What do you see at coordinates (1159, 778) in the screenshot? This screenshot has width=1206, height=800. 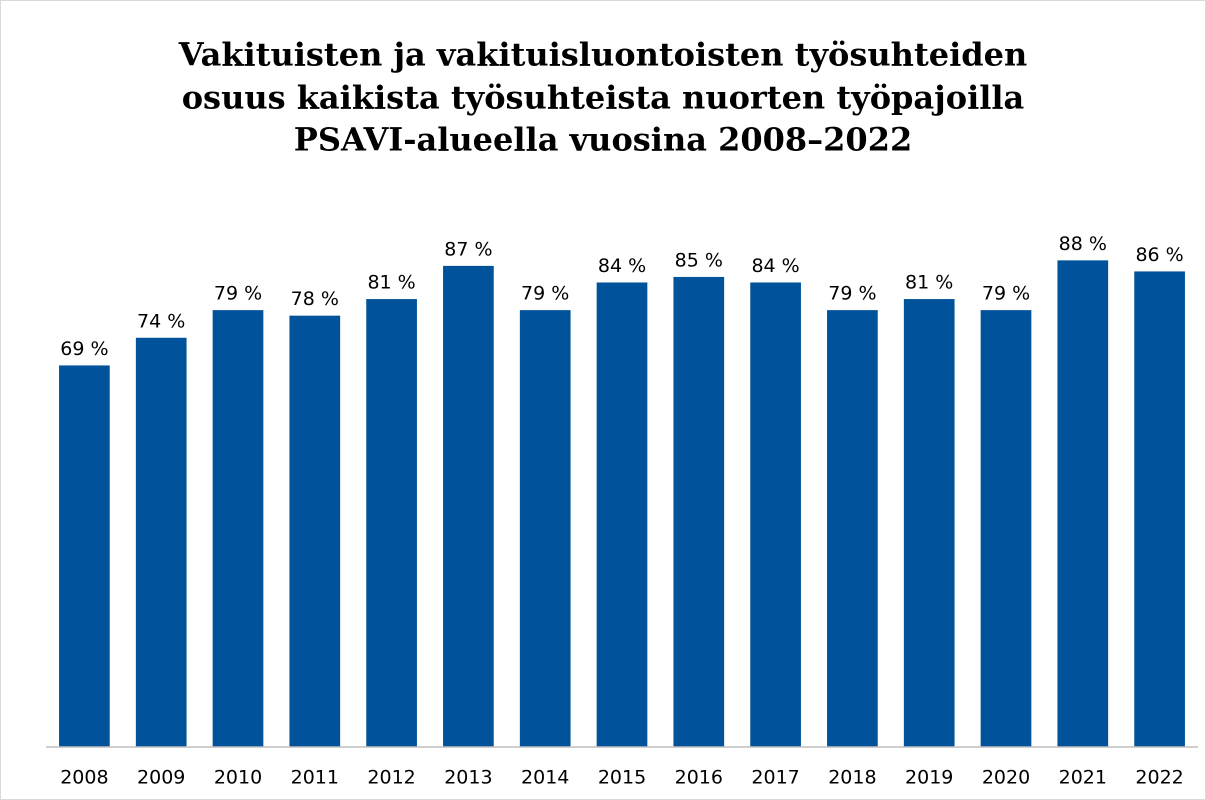 I see `x-tick-label: 2022` at bounding box center [1159, 778].